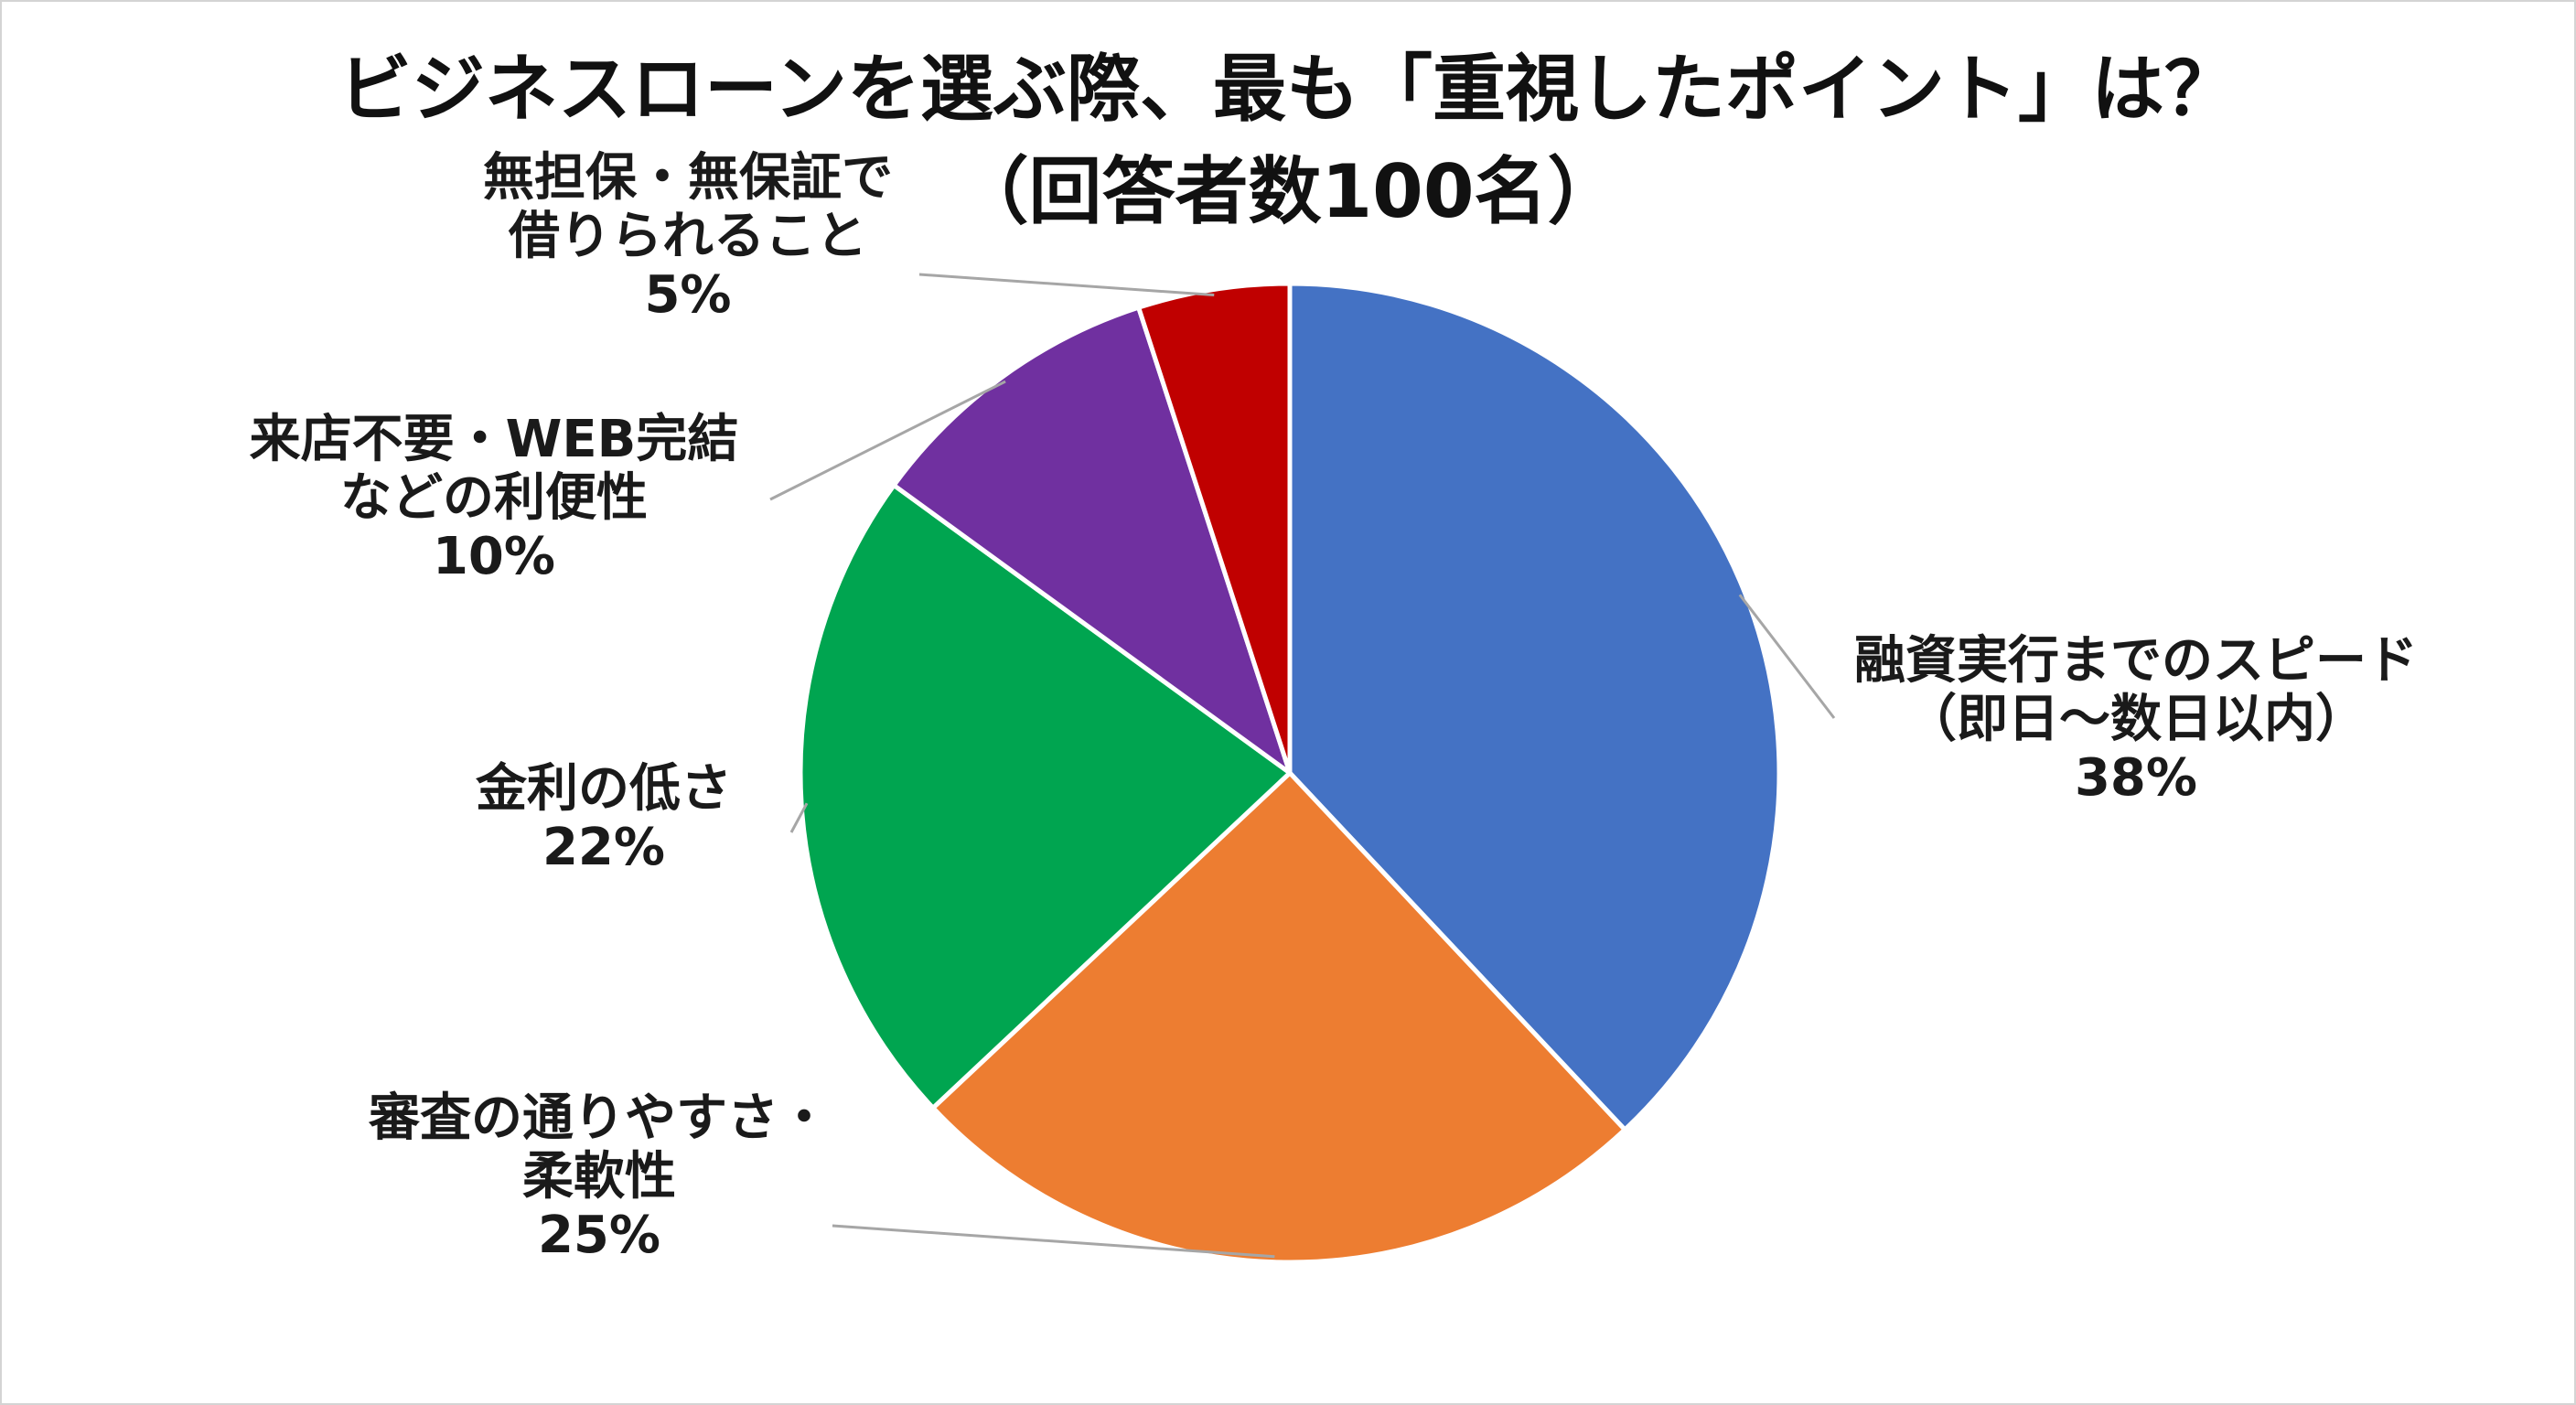 The height and width of the screenshot is (1405, 2576). I want to click on slice-category-label: 柔軟性, so click(599, 1177).